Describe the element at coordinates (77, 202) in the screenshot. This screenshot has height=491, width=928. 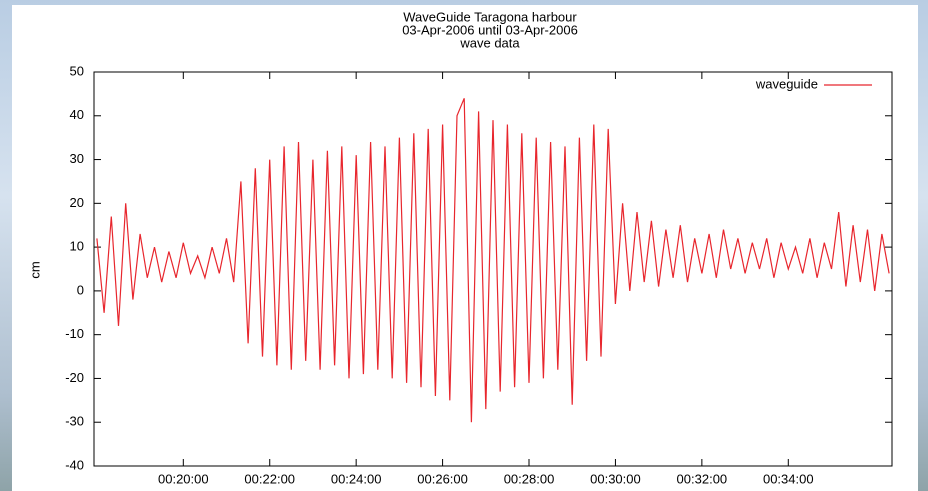
I see `y-tick-label: 20` at that location.